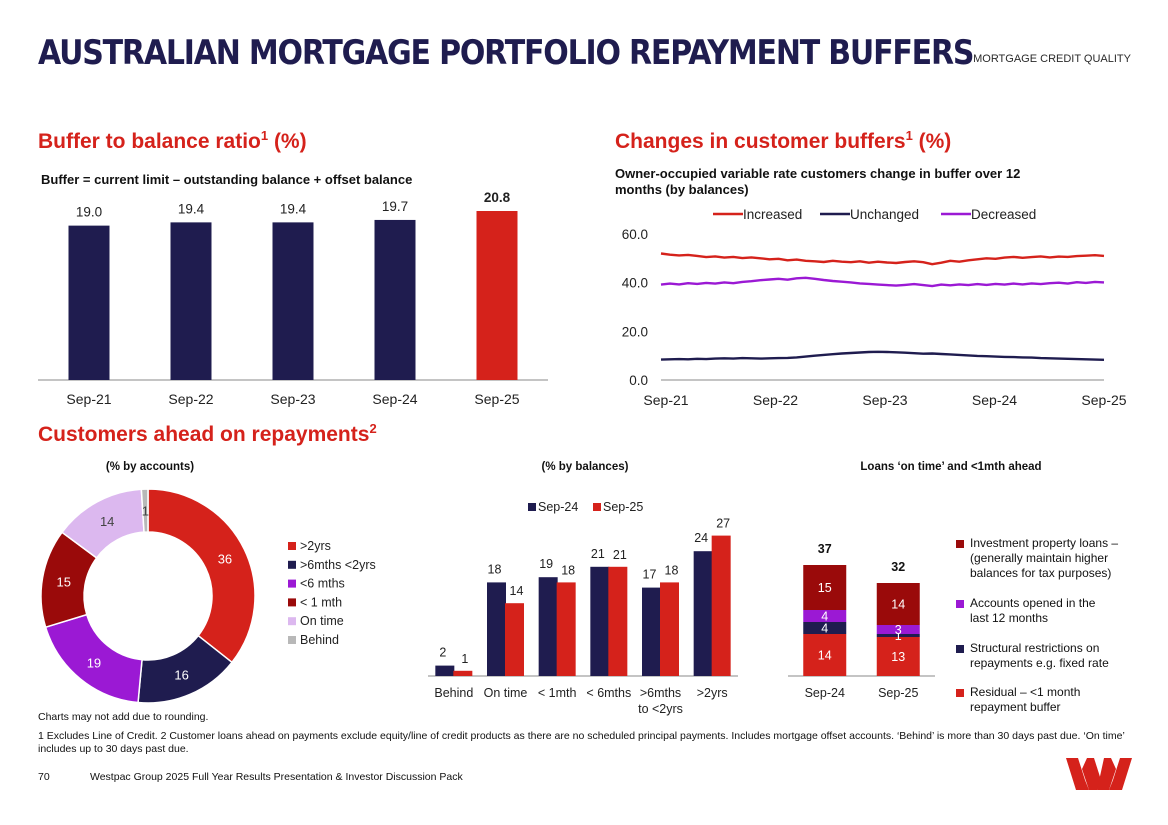 This screenshot has height=825, width=1168. What do you see at coordinates (89, 212) in the screenshot?
I see `data-label: 19.0` at bounding box center [89, 212].